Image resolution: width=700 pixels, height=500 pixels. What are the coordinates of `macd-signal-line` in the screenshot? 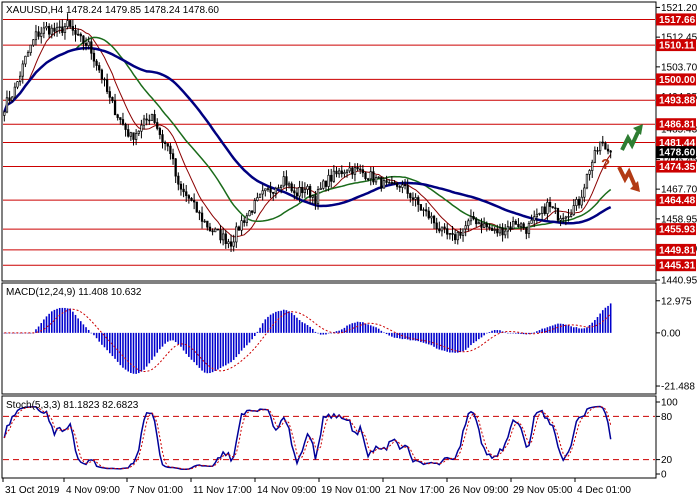 It's located at (308, 340).